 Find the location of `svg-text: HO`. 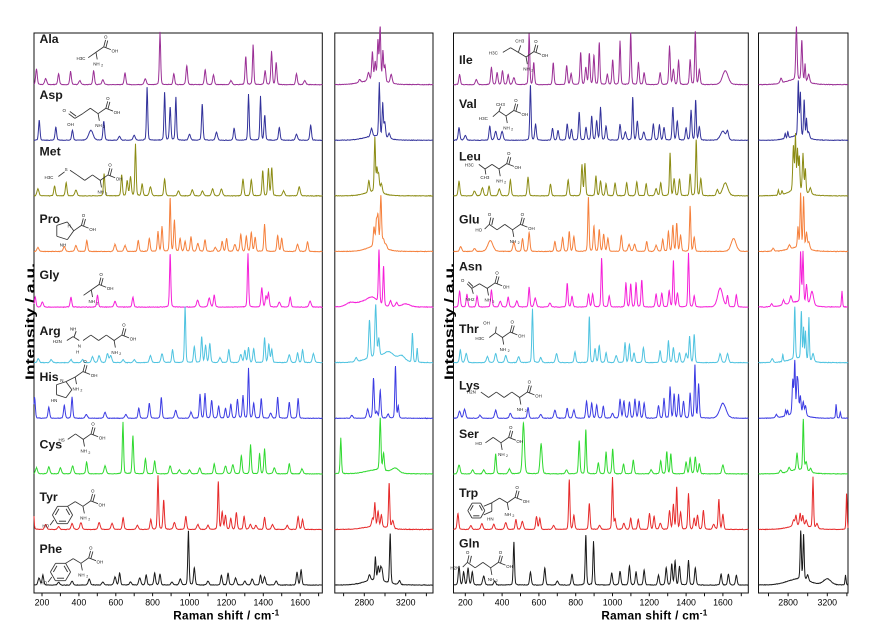

svg-text: HO is located at coordinates (43, 582).